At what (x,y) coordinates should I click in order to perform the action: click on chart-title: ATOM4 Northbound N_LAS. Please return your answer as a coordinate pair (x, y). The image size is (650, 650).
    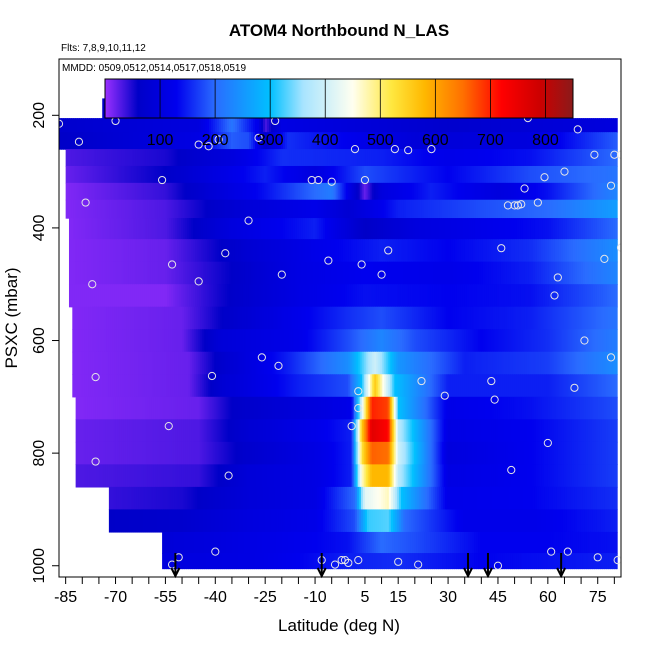
    Looking at the image, I should click on (339, 30).